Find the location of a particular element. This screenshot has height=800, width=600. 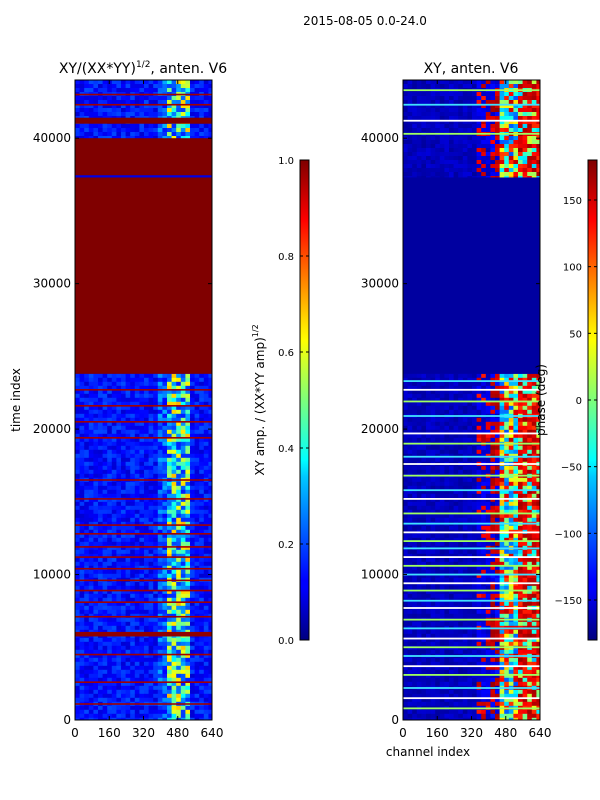

left-red-stripe is located at coordinates (143, 534).